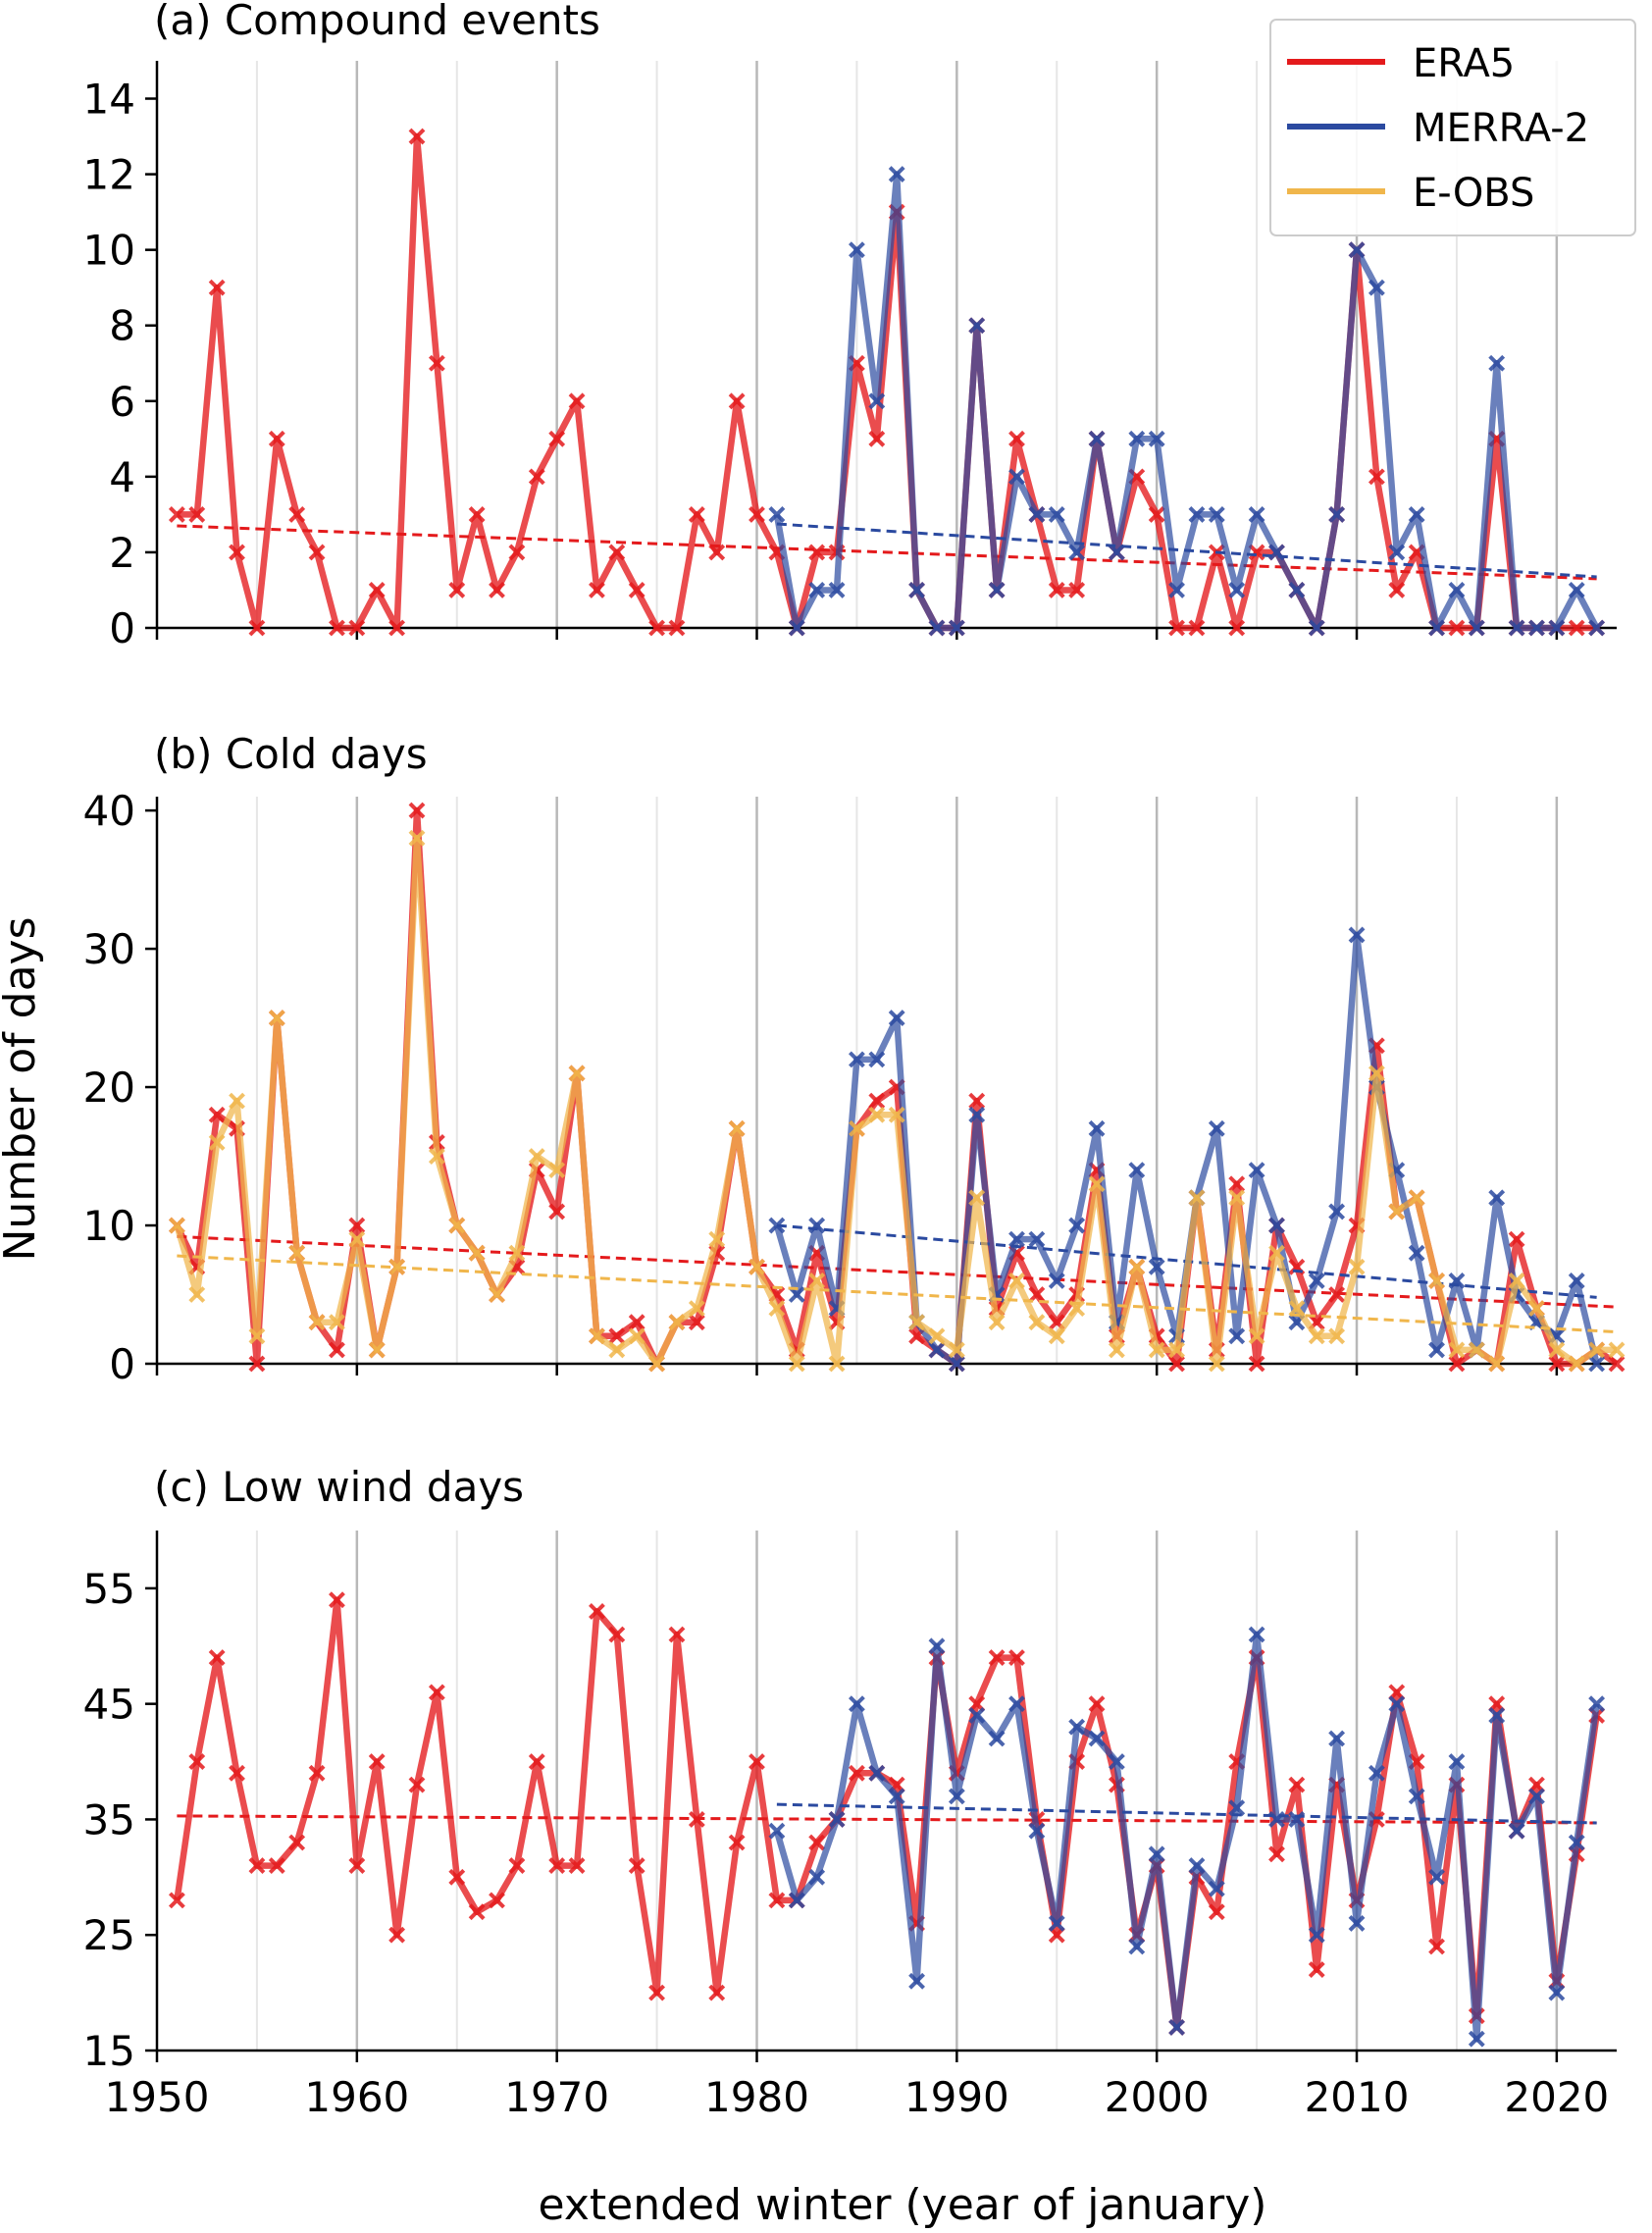  What do you see at coordinates (356, 2097) in the screenshot?
I see `x-tick-label: 1960` at bounding box center [356, 2097].